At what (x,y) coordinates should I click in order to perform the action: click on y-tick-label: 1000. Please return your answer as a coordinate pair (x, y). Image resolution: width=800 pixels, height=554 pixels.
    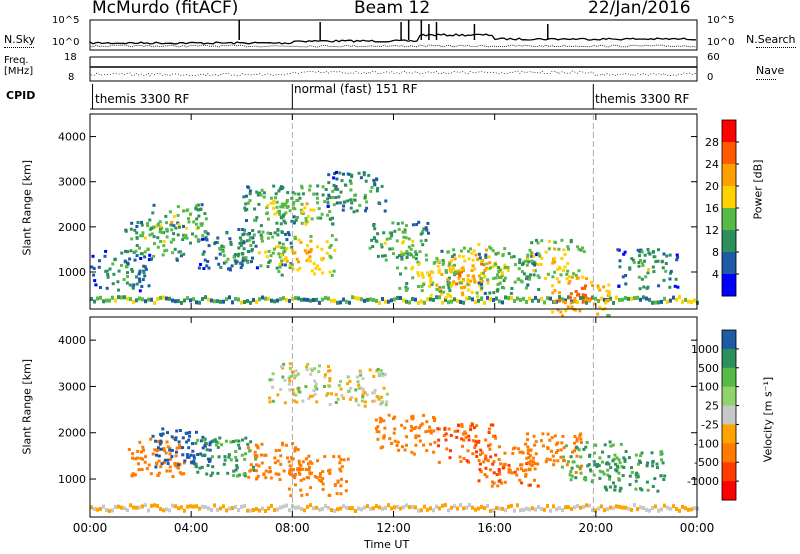
    Looking at the image, I should click on (72, 272).